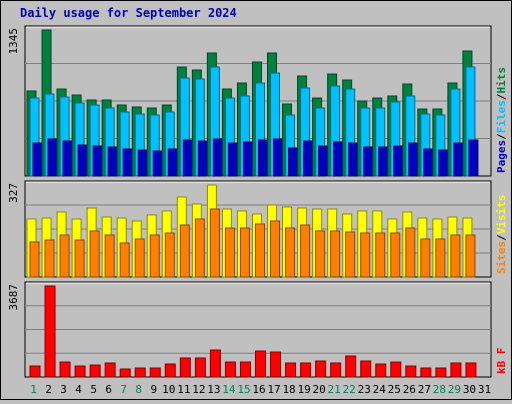  What do you see at coordinates (501, 215) in the screenshot?
I see `legend-label-visits: Visits` at bounding box center [501, 215].